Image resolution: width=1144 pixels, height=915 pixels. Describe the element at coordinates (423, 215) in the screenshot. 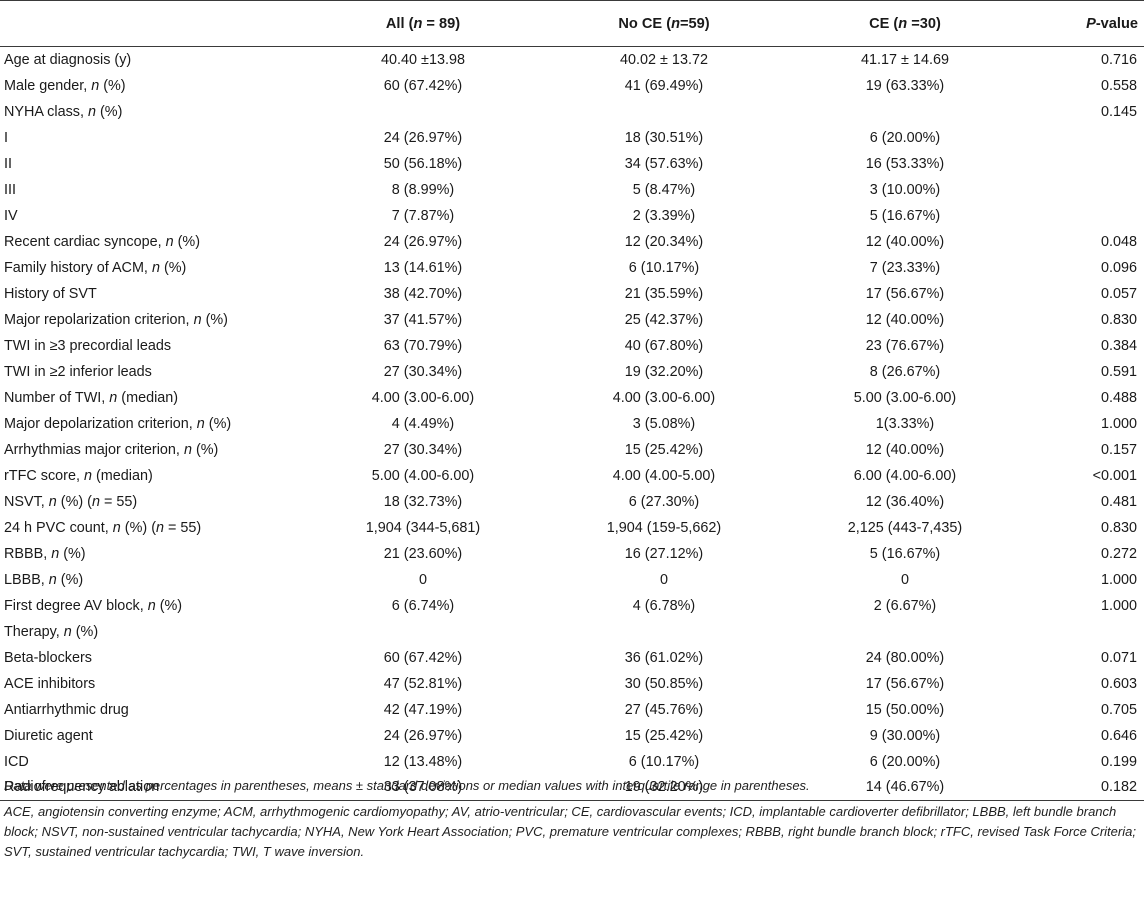

I see `cell-all: 7 (7.87%)` at that location.